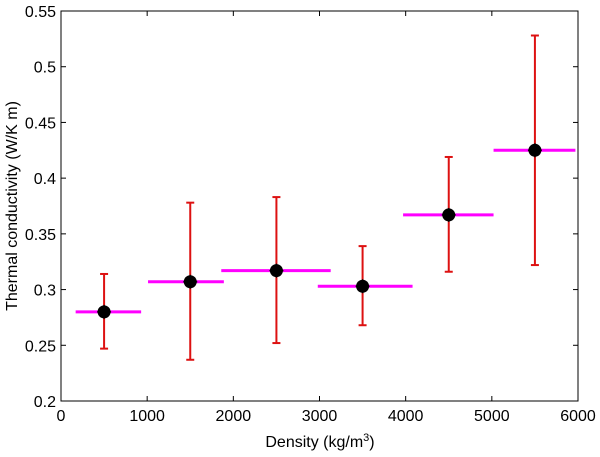 The width and height of the screenshot is (600, 457). I want to click on y-tick-label: 0.4, so click(45, 179).